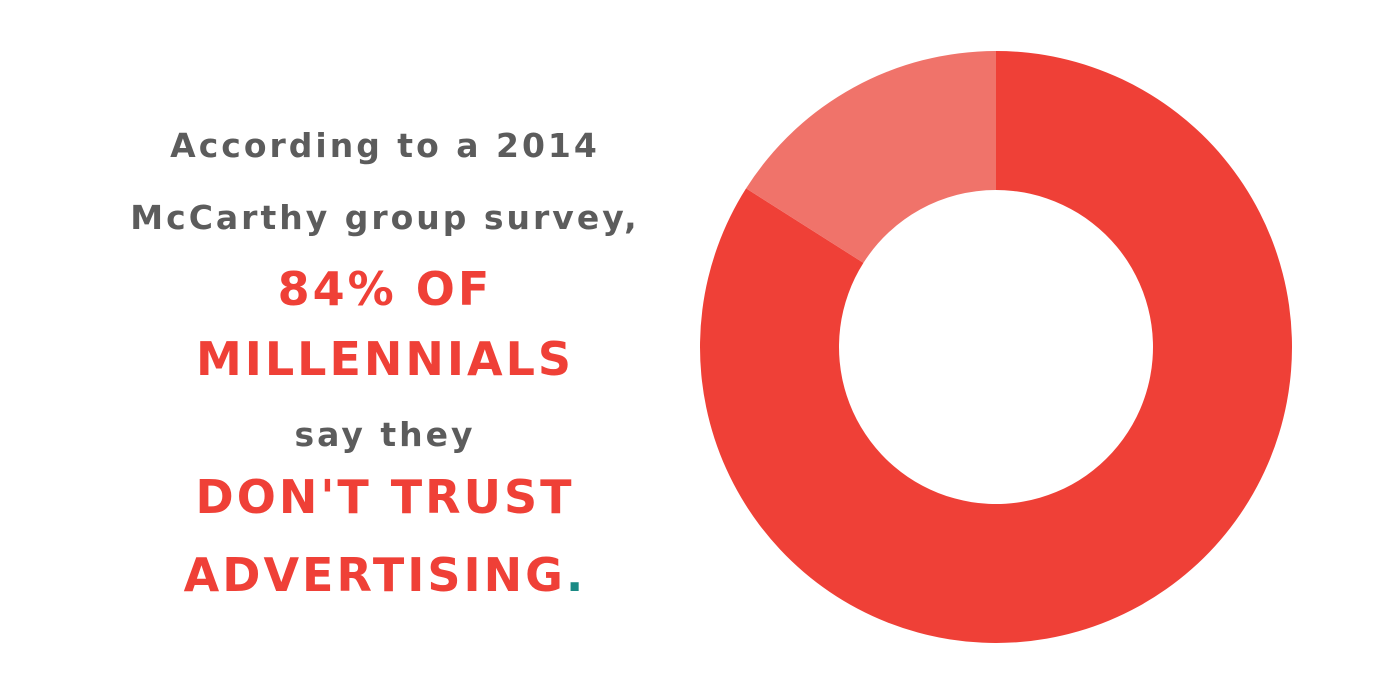  I want to click on finding-highlight-2: ADVERTISING., so click(385, 575).